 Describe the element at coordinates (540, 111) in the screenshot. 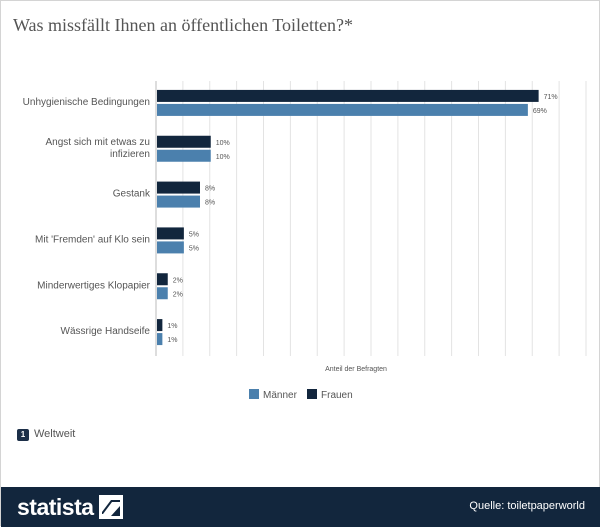

I see `data-label: 69%` at that location.